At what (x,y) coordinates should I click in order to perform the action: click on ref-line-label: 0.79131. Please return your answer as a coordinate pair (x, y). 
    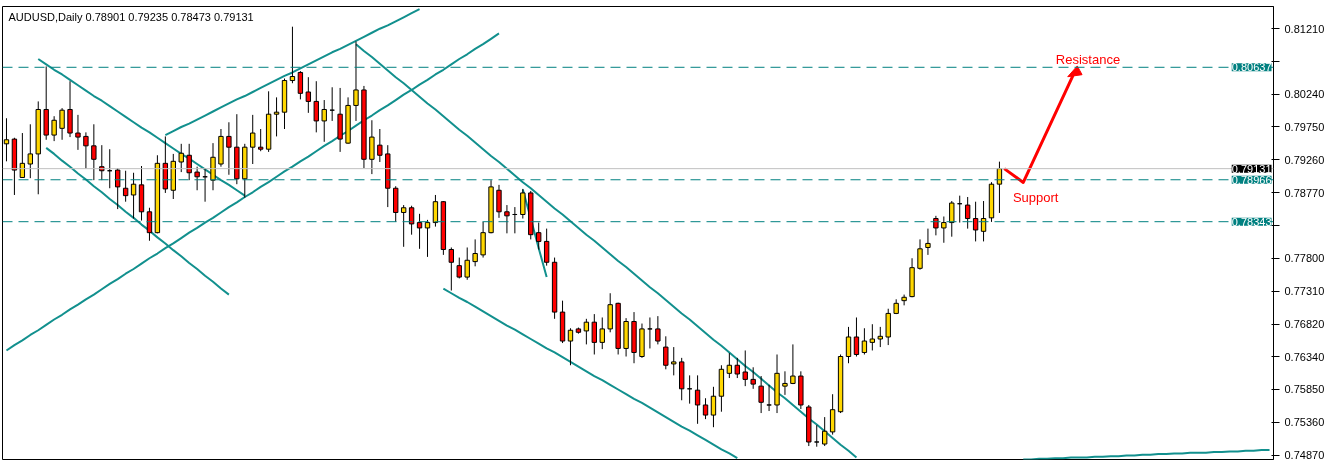
    Looking at the image, I should click on (1251, 168).